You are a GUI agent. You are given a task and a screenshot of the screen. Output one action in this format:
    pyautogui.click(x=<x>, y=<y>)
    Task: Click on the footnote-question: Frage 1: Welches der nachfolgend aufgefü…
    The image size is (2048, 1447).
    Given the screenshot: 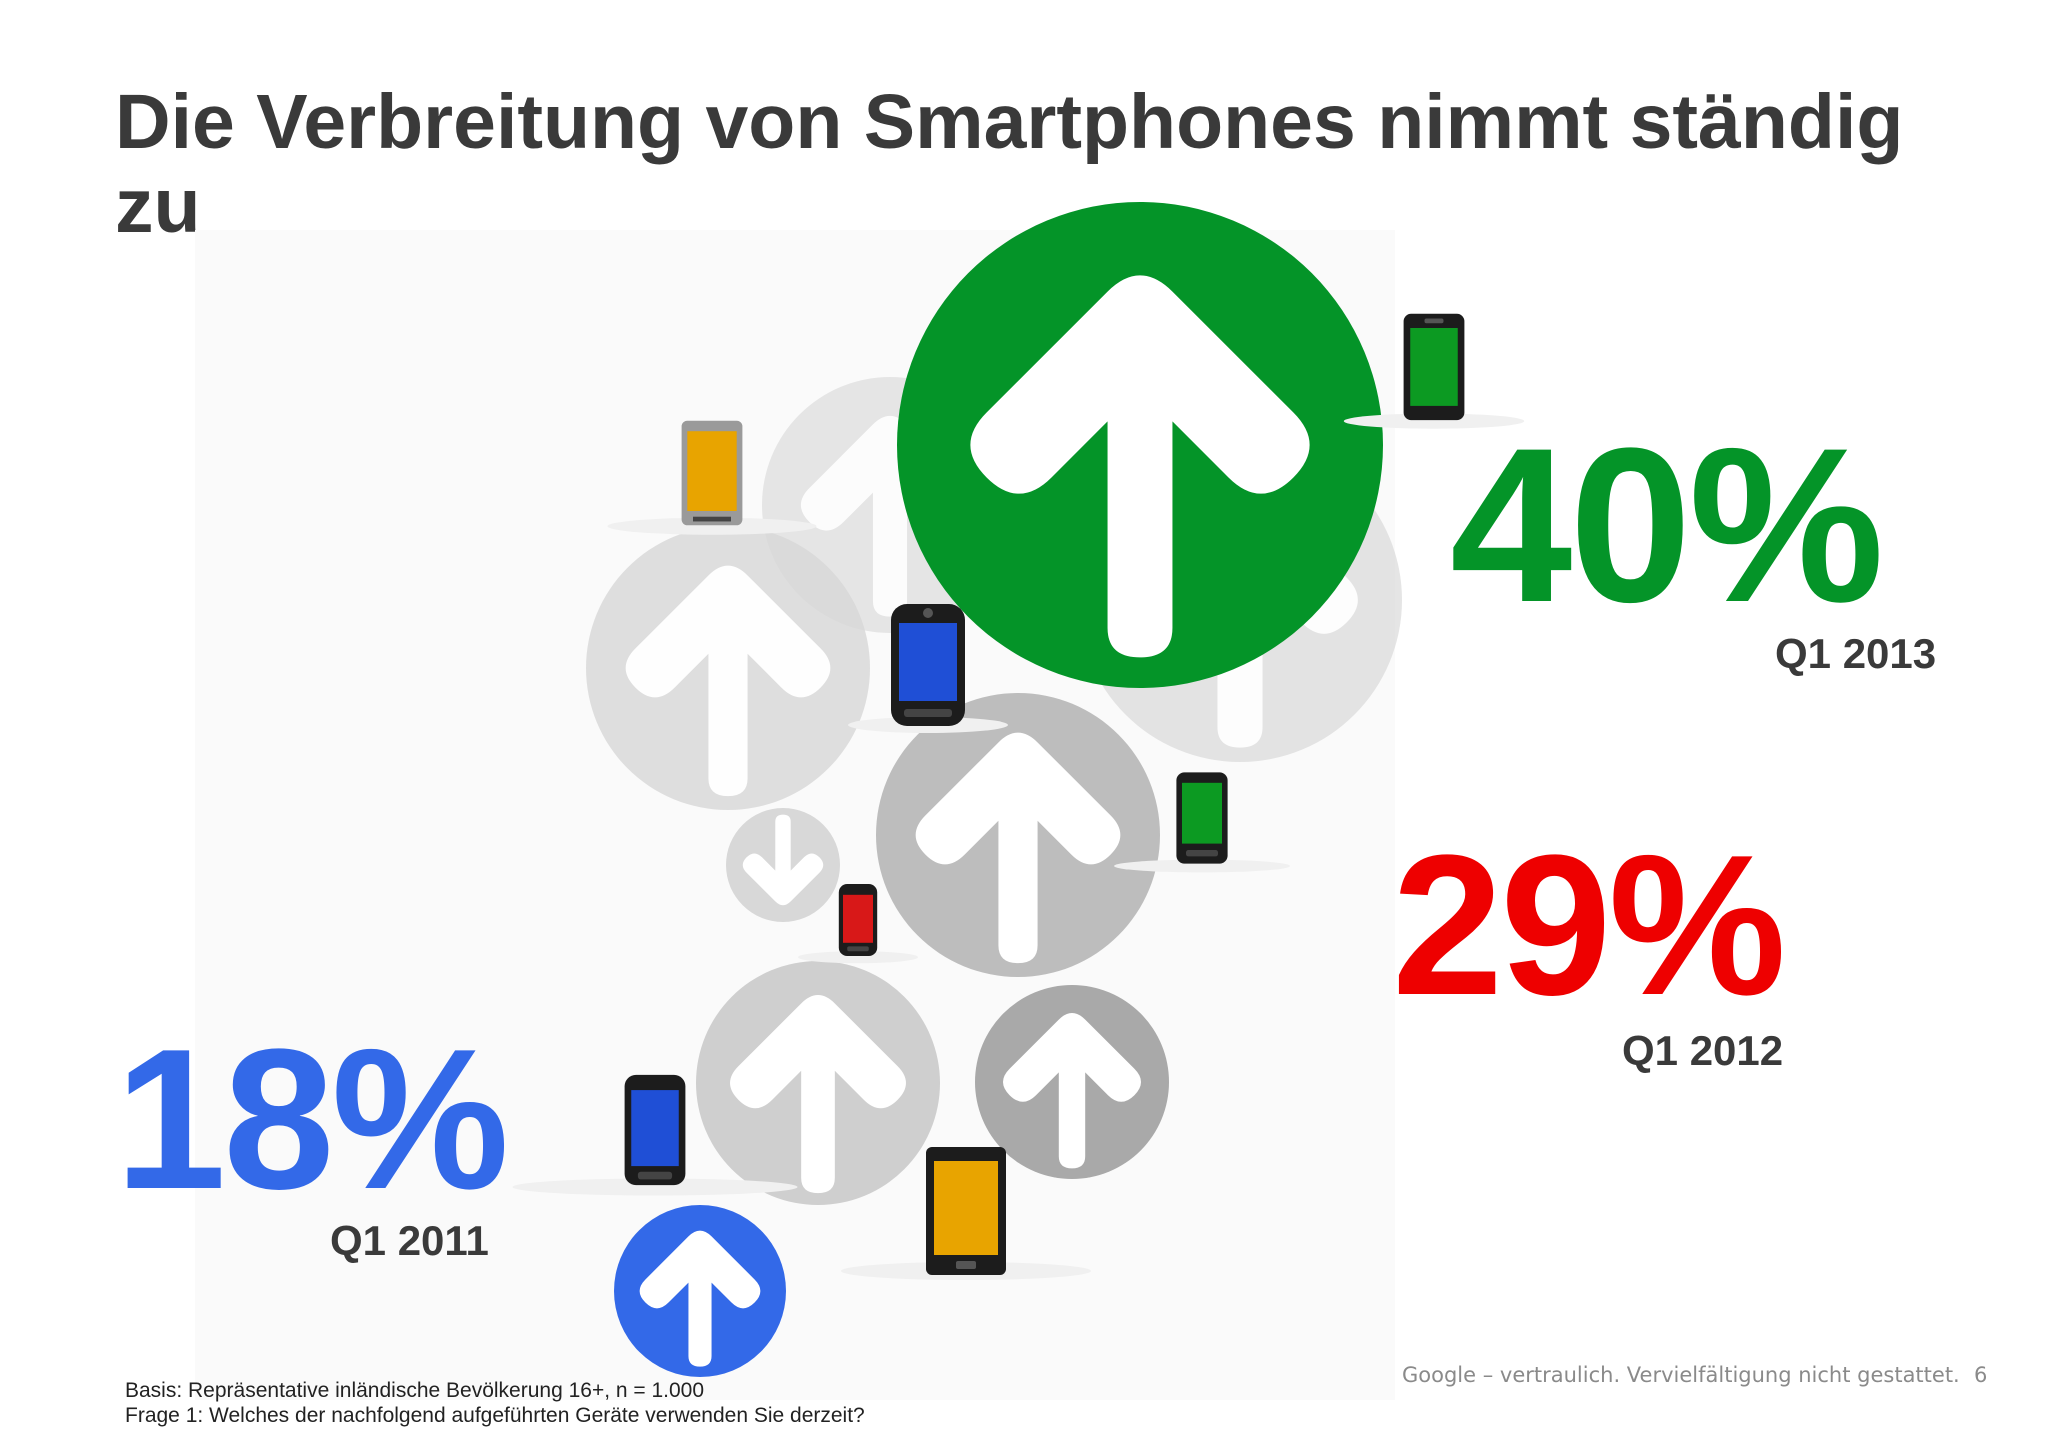 What is the action you would take?
    pyautogui.click(x=495, y=1415)
    